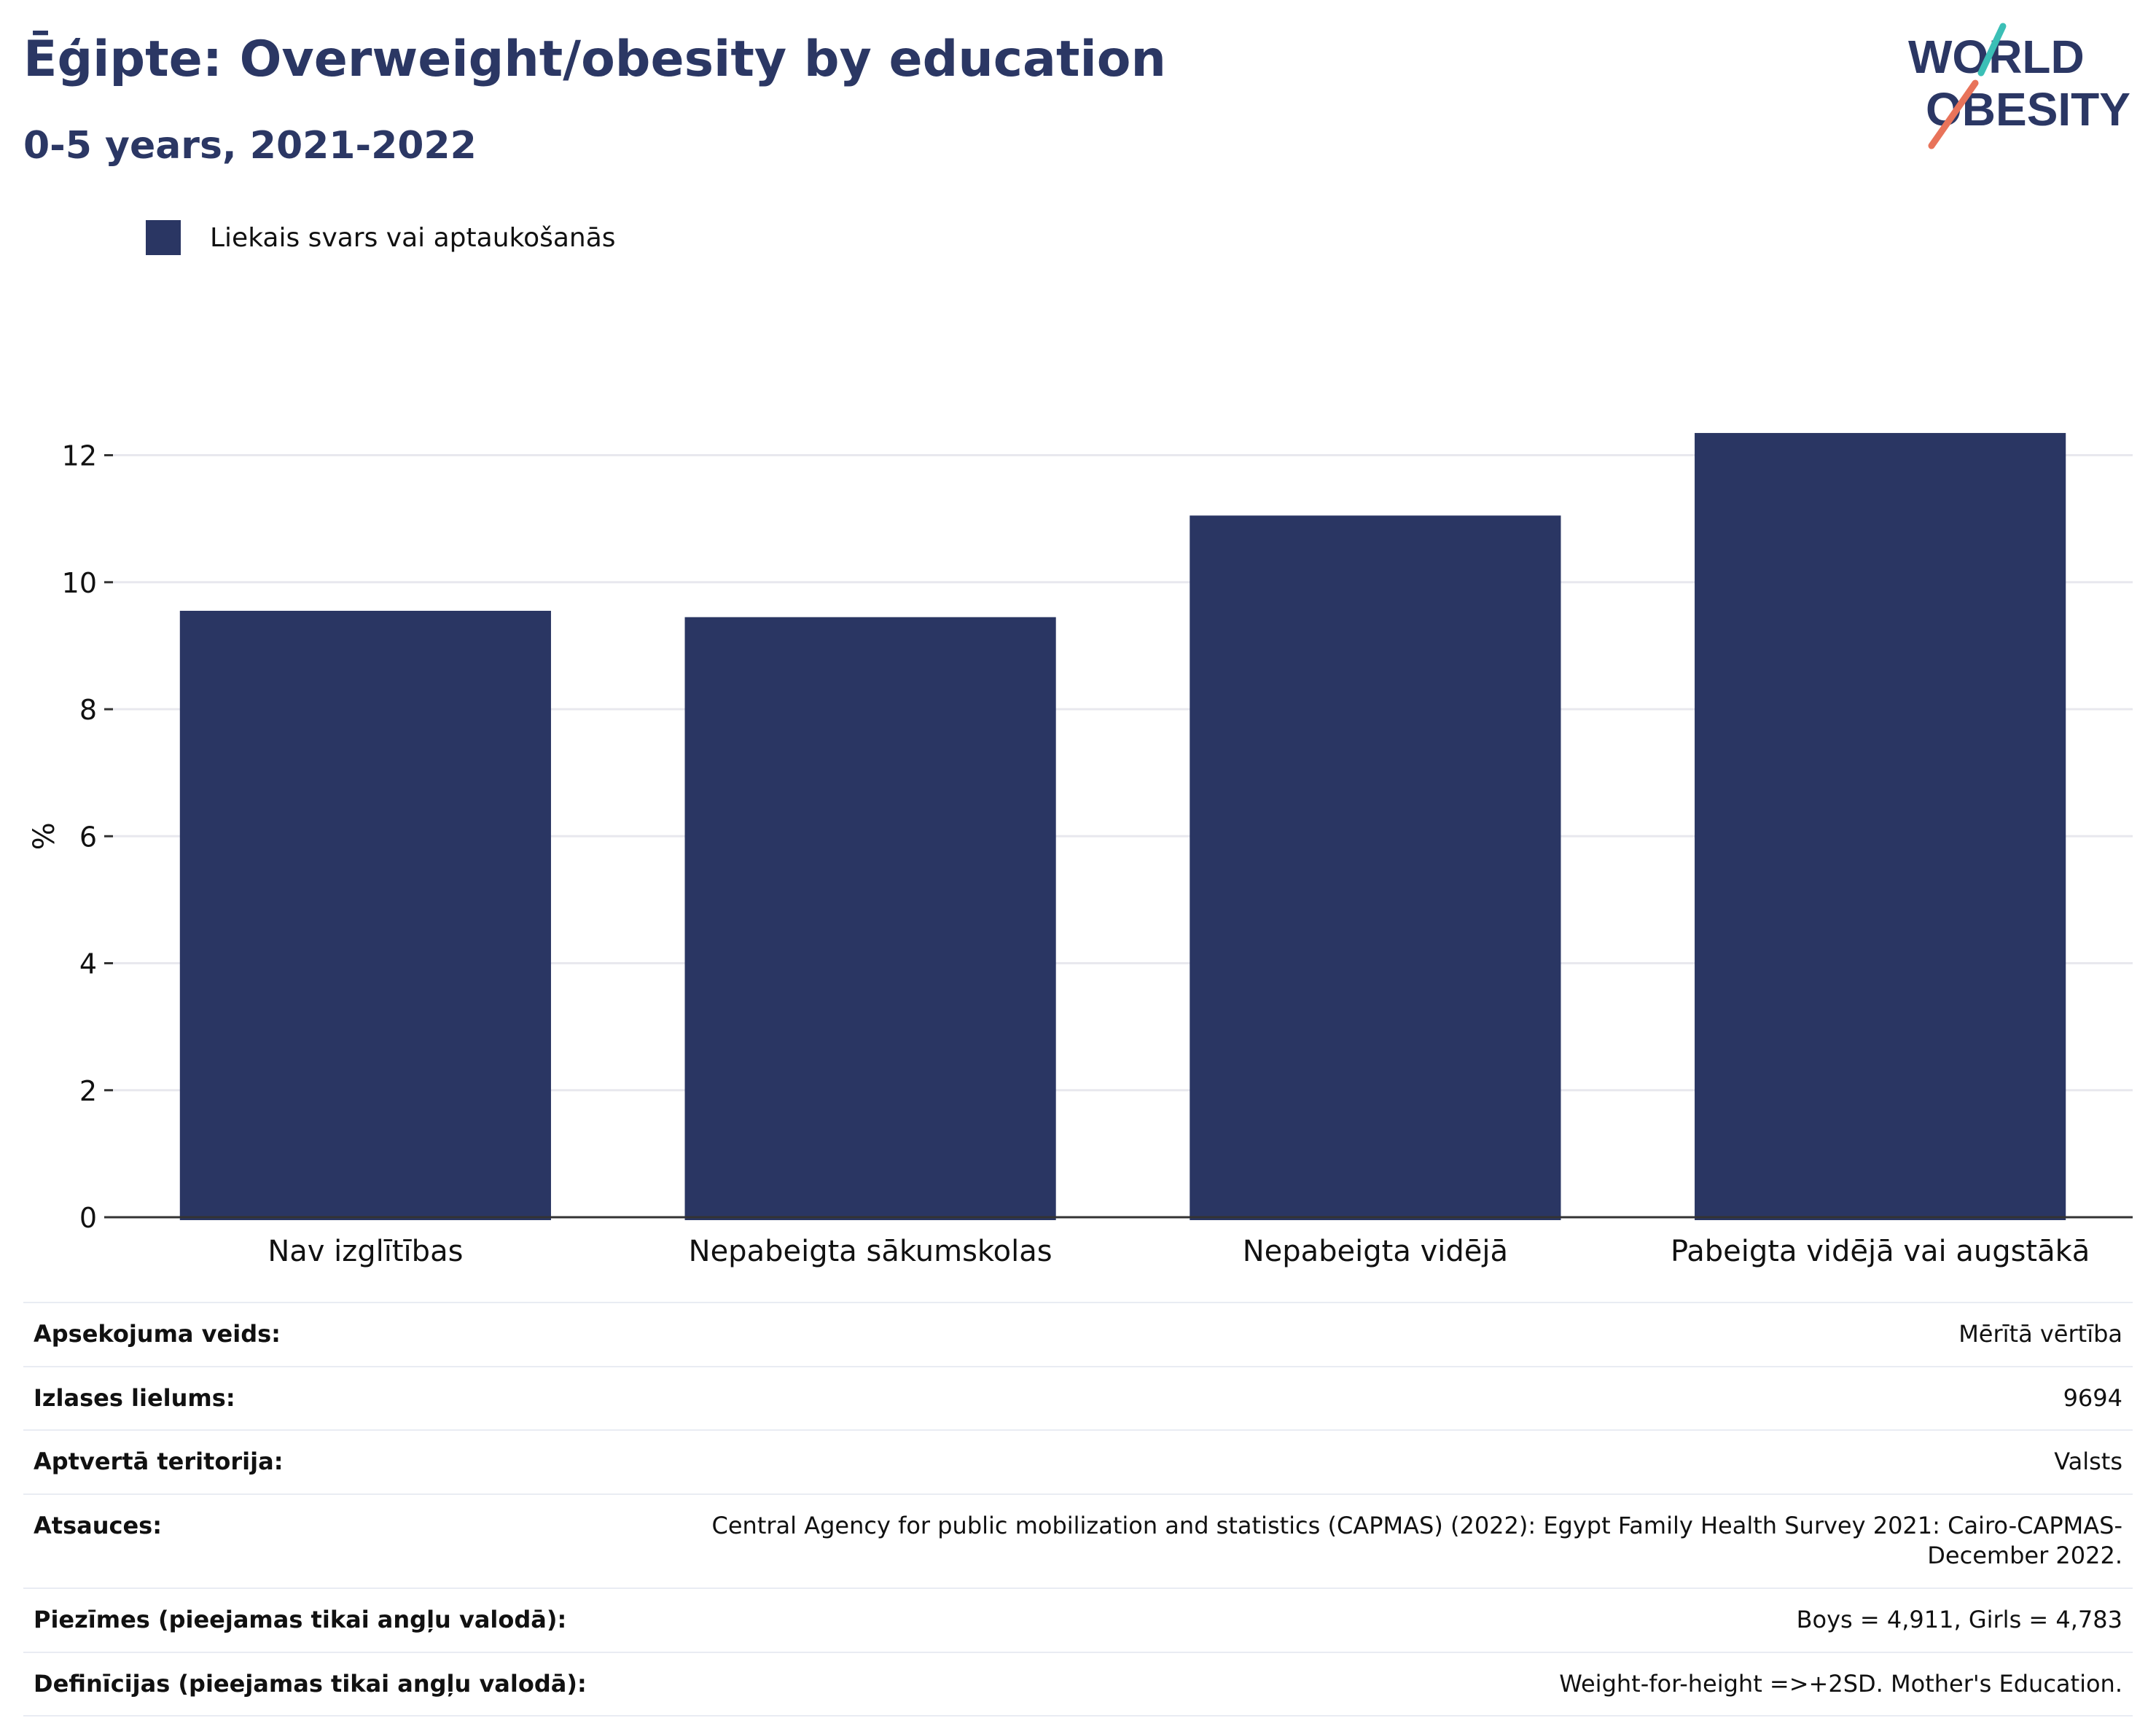  I want to click on chart-title: Ēģipte: Overweight/obesity by education, so click(595, 60).